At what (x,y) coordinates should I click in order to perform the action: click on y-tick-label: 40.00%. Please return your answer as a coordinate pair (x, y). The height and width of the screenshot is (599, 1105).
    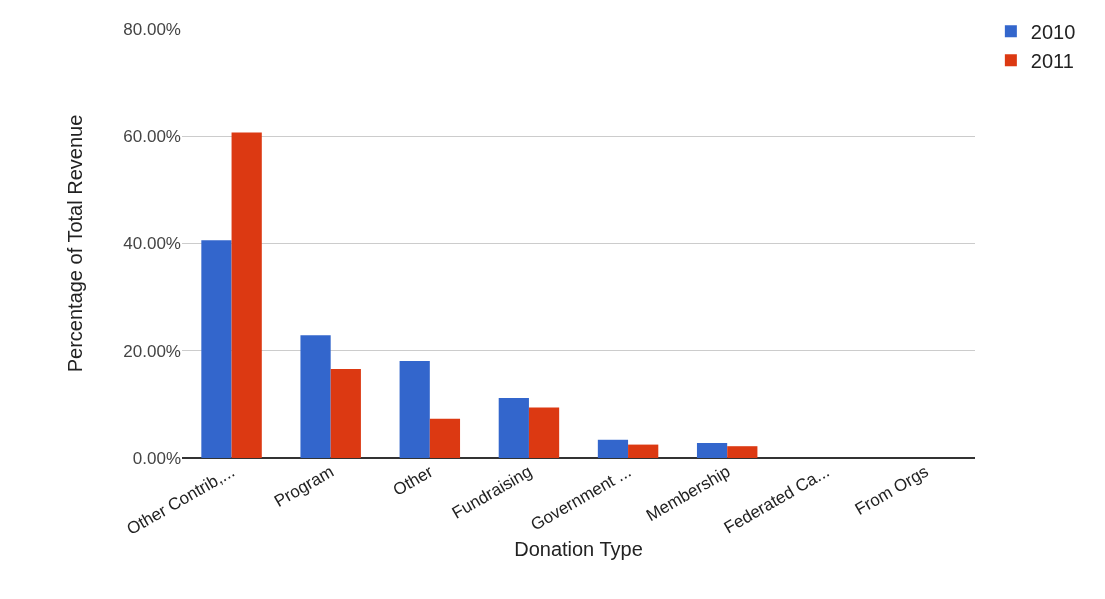
    Looking at the image, I should click on (152, 244).